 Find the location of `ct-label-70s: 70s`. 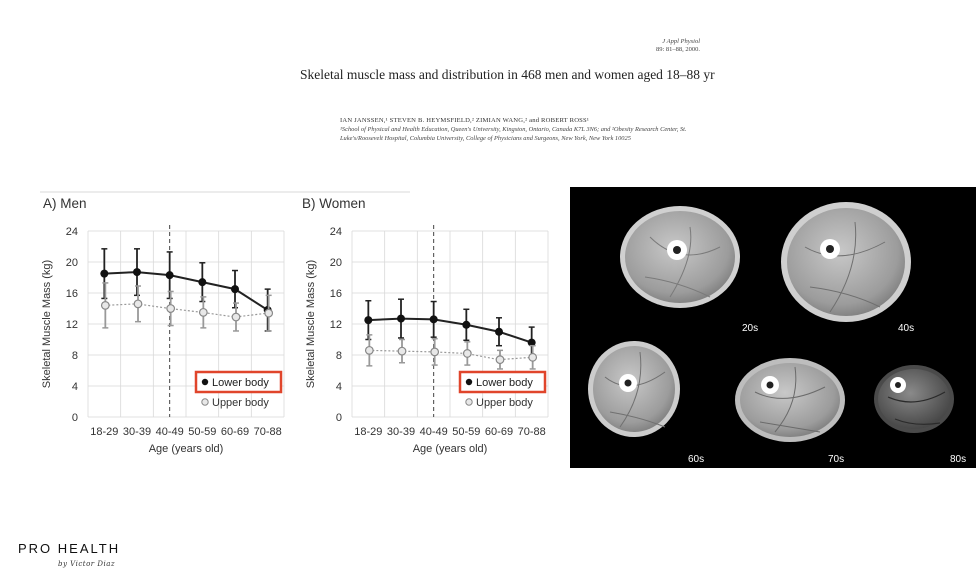

ct-label-70s: 70s is located at coordinates (836, 459).